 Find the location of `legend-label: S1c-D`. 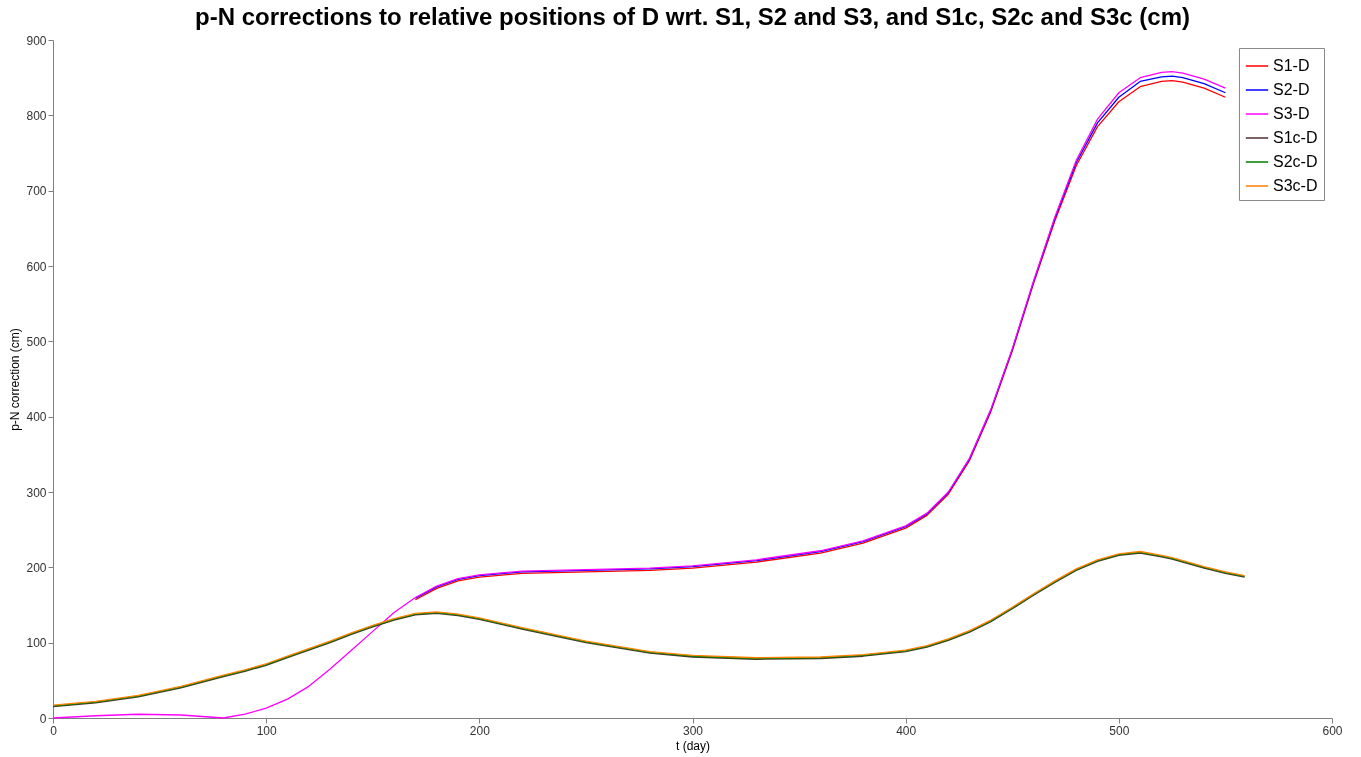

legend-label: S1c-D is located at coordinates (1295, 137).